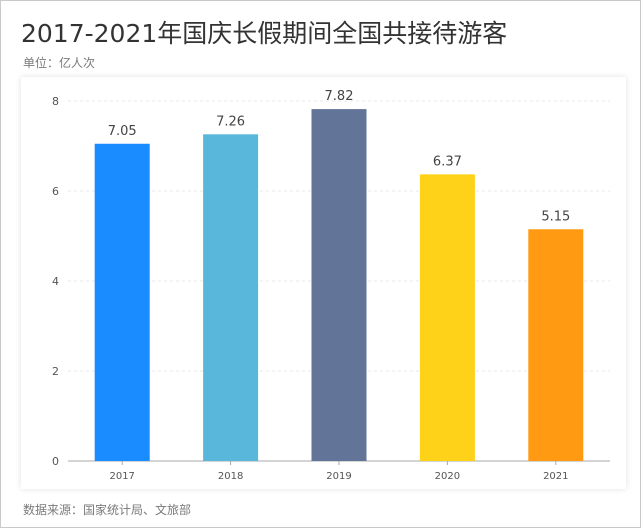 This screenshot has width=641, height=528. What do you see at coordinates (122, 302) in the screenshot?
I see `bar-2017` at bounding box center [122, 302].